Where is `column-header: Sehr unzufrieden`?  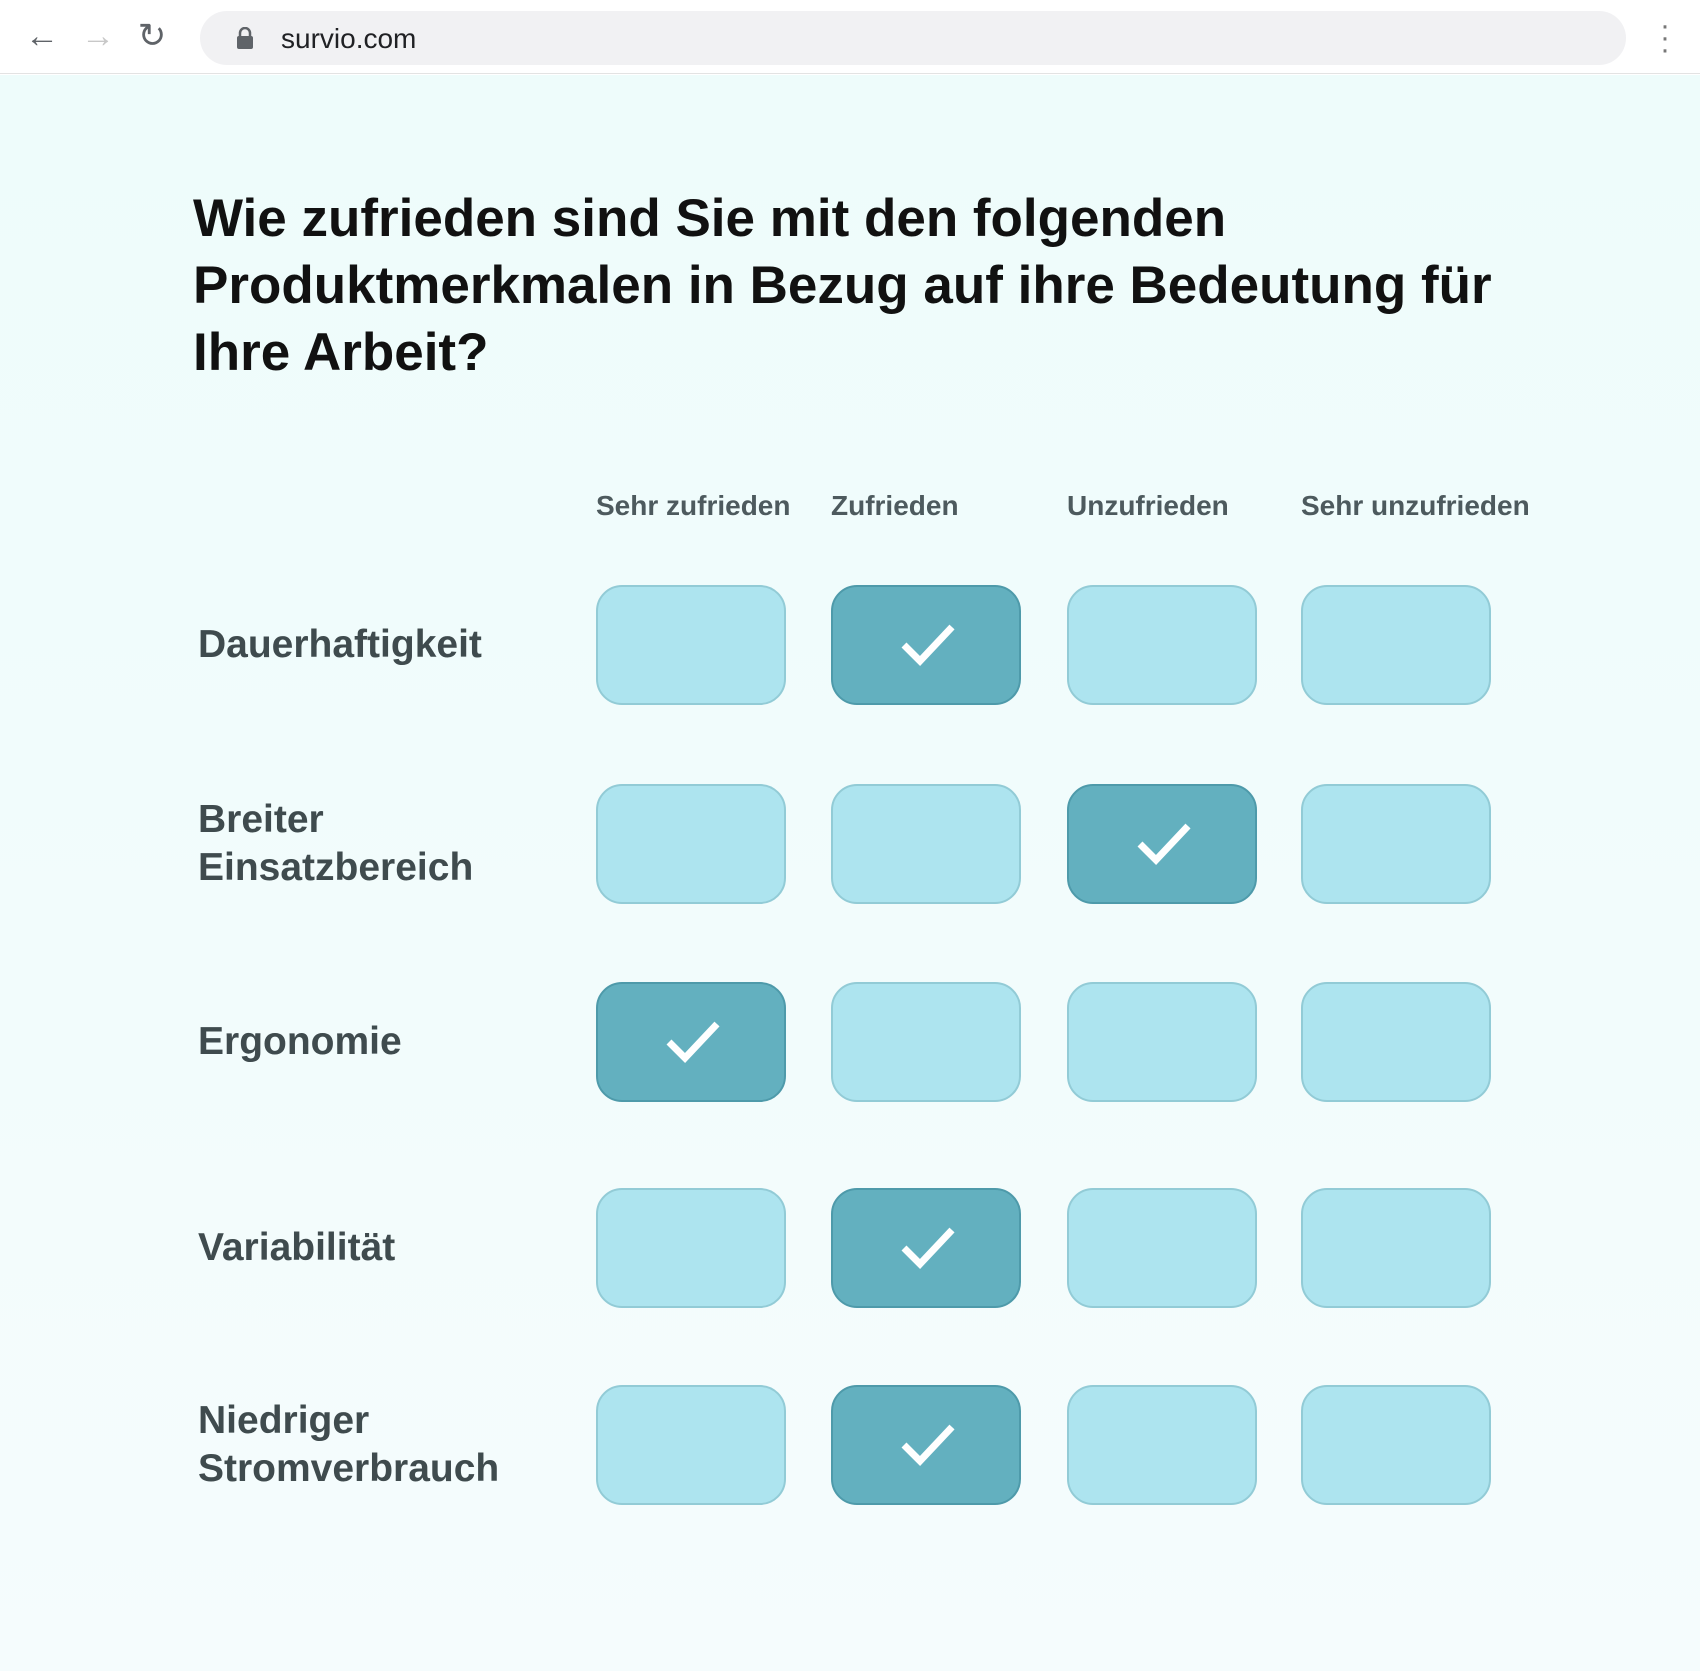 column-header: Sehr unzufrieden is located at coordinates (1415, 505).